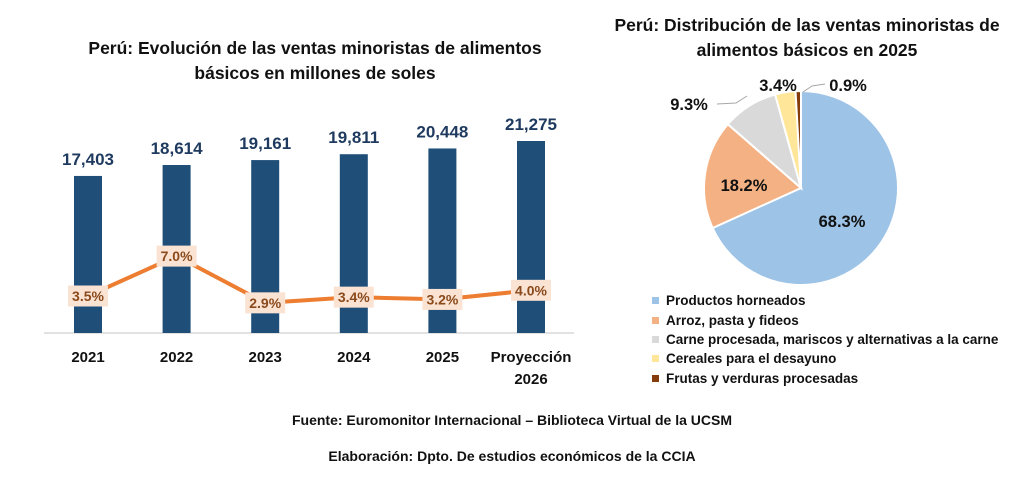 This screenshot has height=485, width=1024. I want to click on bar-value-label: 20,448, so click(442, 131).